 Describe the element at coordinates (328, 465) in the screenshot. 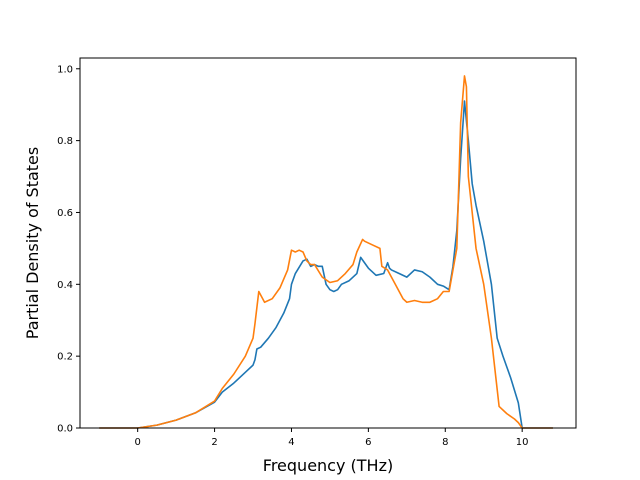

I see `x-axis-title: Frequency (THz)` at that location.